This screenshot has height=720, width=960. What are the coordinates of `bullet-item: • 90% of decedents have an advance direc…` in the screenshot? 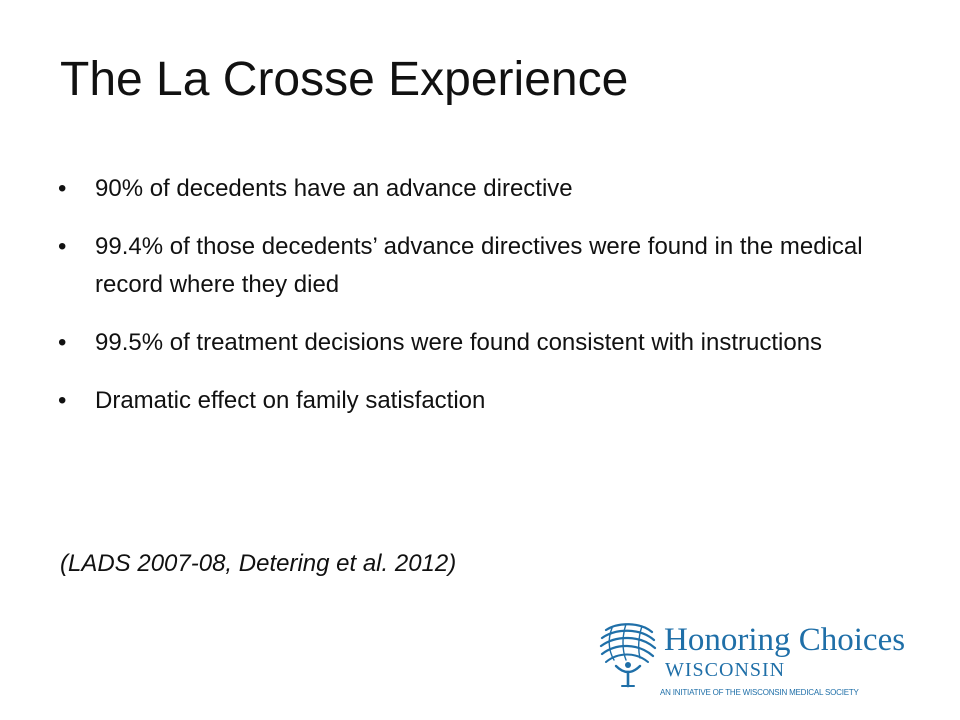 It's located at (488, 189).